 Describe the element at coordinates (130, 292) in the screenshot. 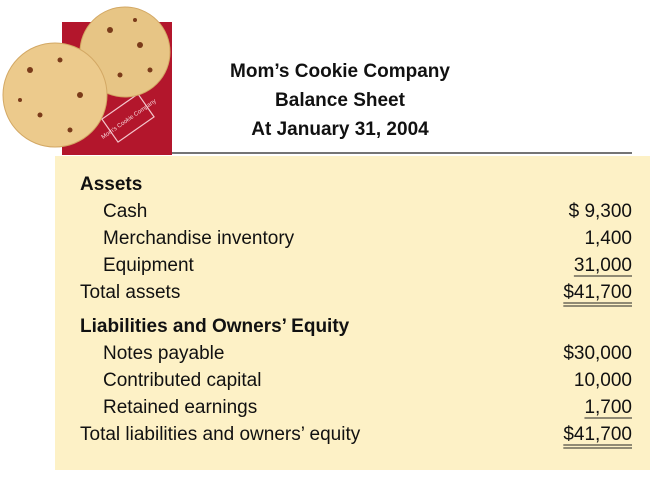

I see `total-label: Total assets` at that location.